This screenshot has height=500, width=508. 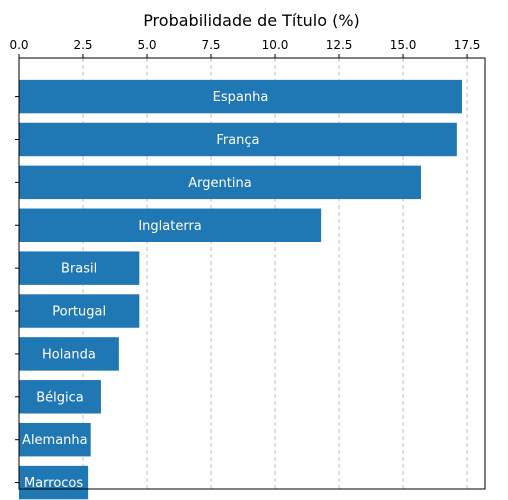 What do you see at coordinates (82, 45) in the screenshot?
I see `x-tick-label: 2.5` at bounding box center [82, 45].